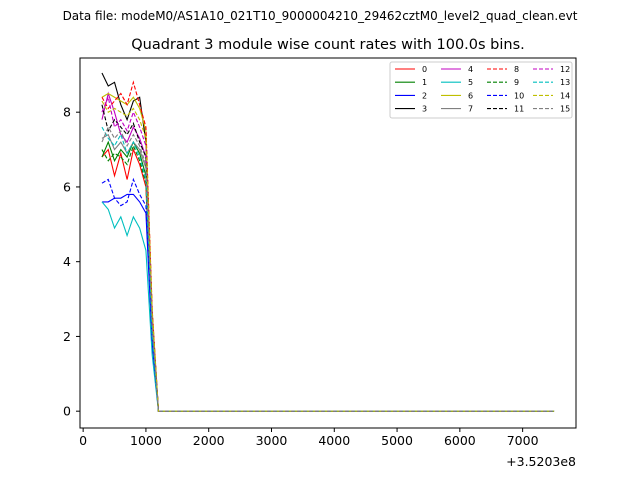 The height and width of the screenshot is (484, 640). I want to click on x-tick-label: 2000, so click(209, 440).